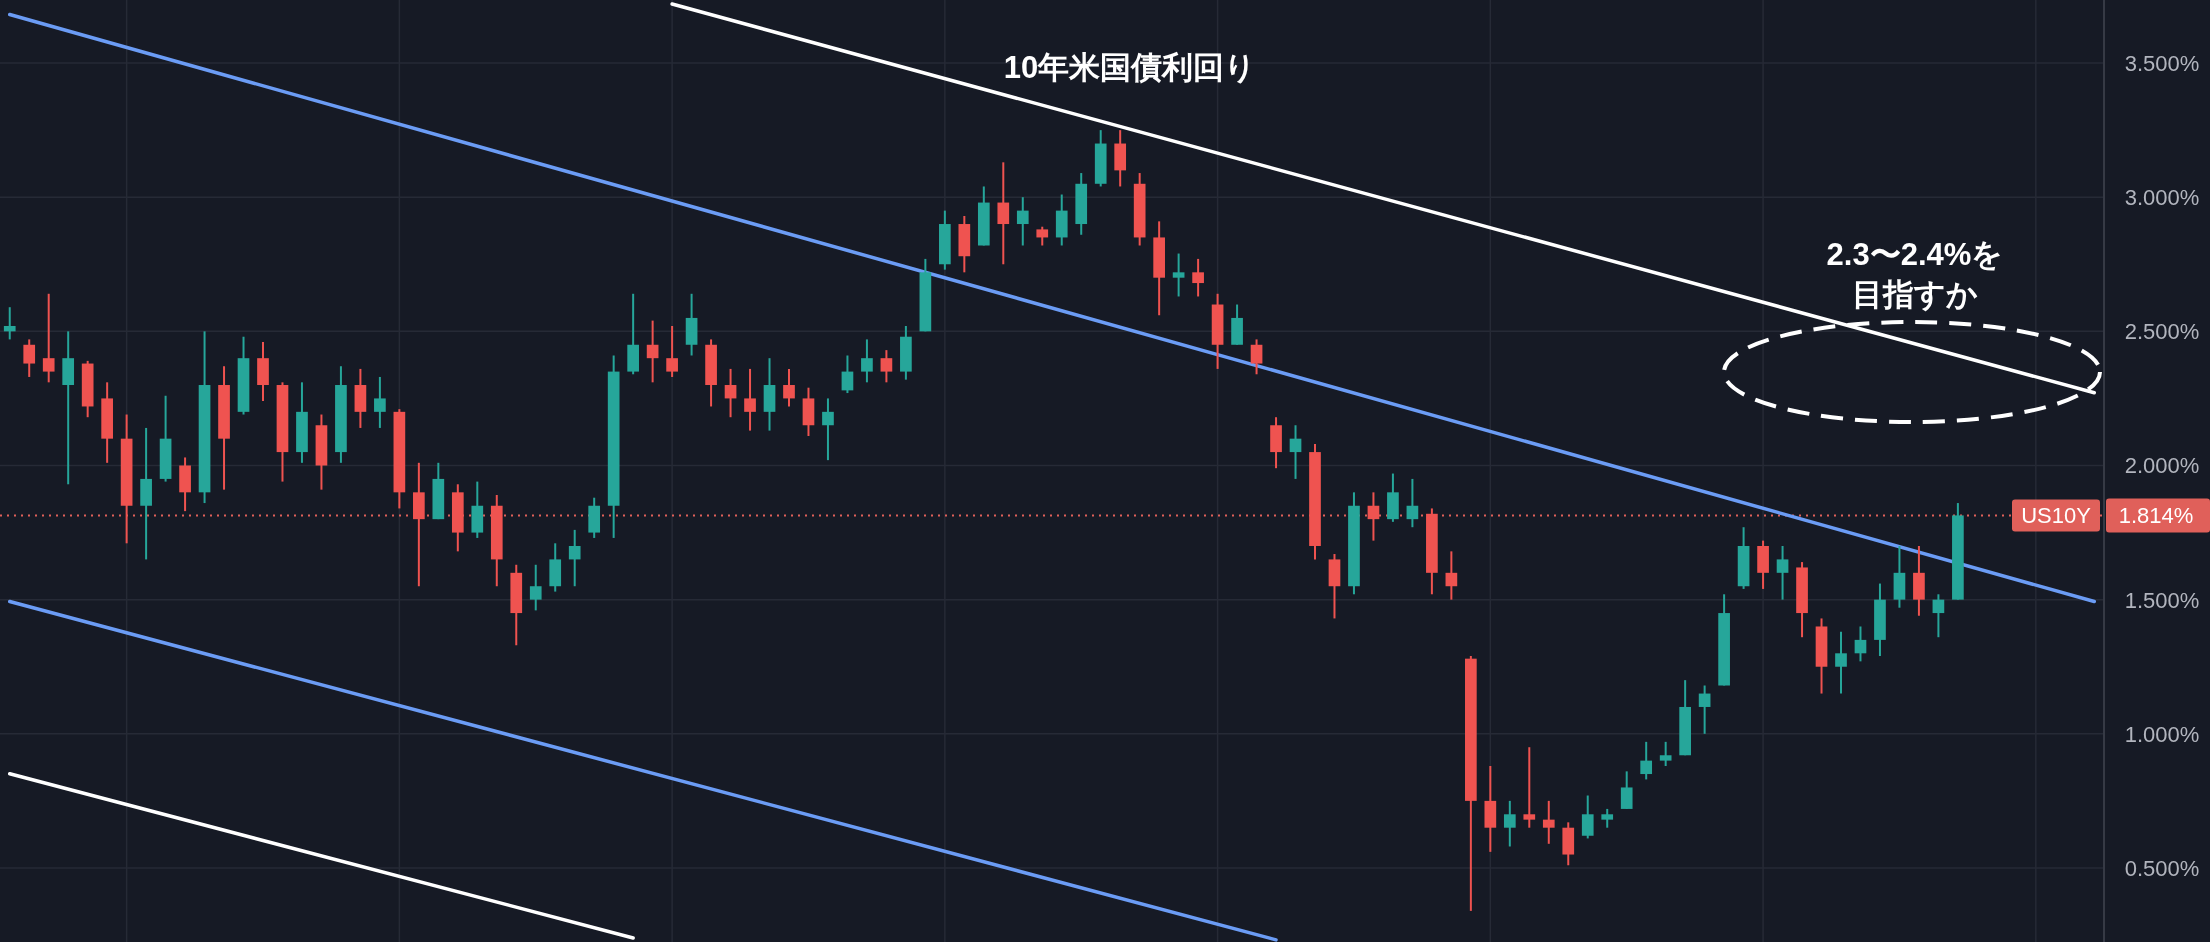 This screenshot has height=942, width=2210. Describe the element at coordinates (2162, 332) in the screenshot. I see `y-tick-label: 2.500%` at that location.